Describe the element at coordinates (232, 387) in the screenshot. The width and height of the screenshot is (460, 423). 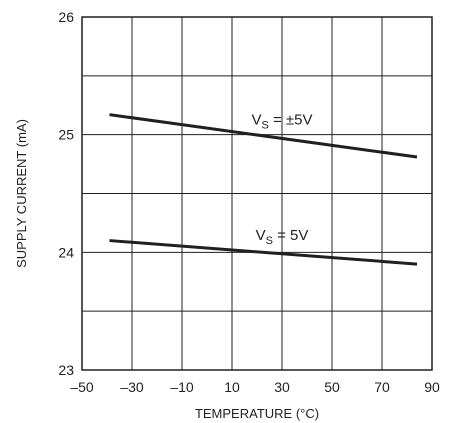
I see `x-tick-label: 10` at that location.